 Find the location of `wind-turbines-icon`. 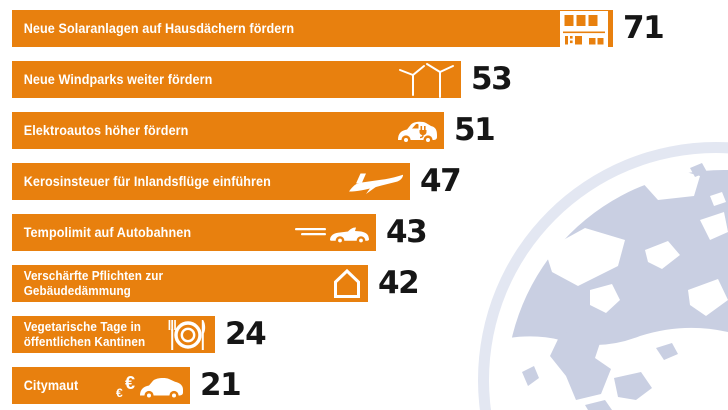

wind-turbines-icon is located at coordinates (426, 80).